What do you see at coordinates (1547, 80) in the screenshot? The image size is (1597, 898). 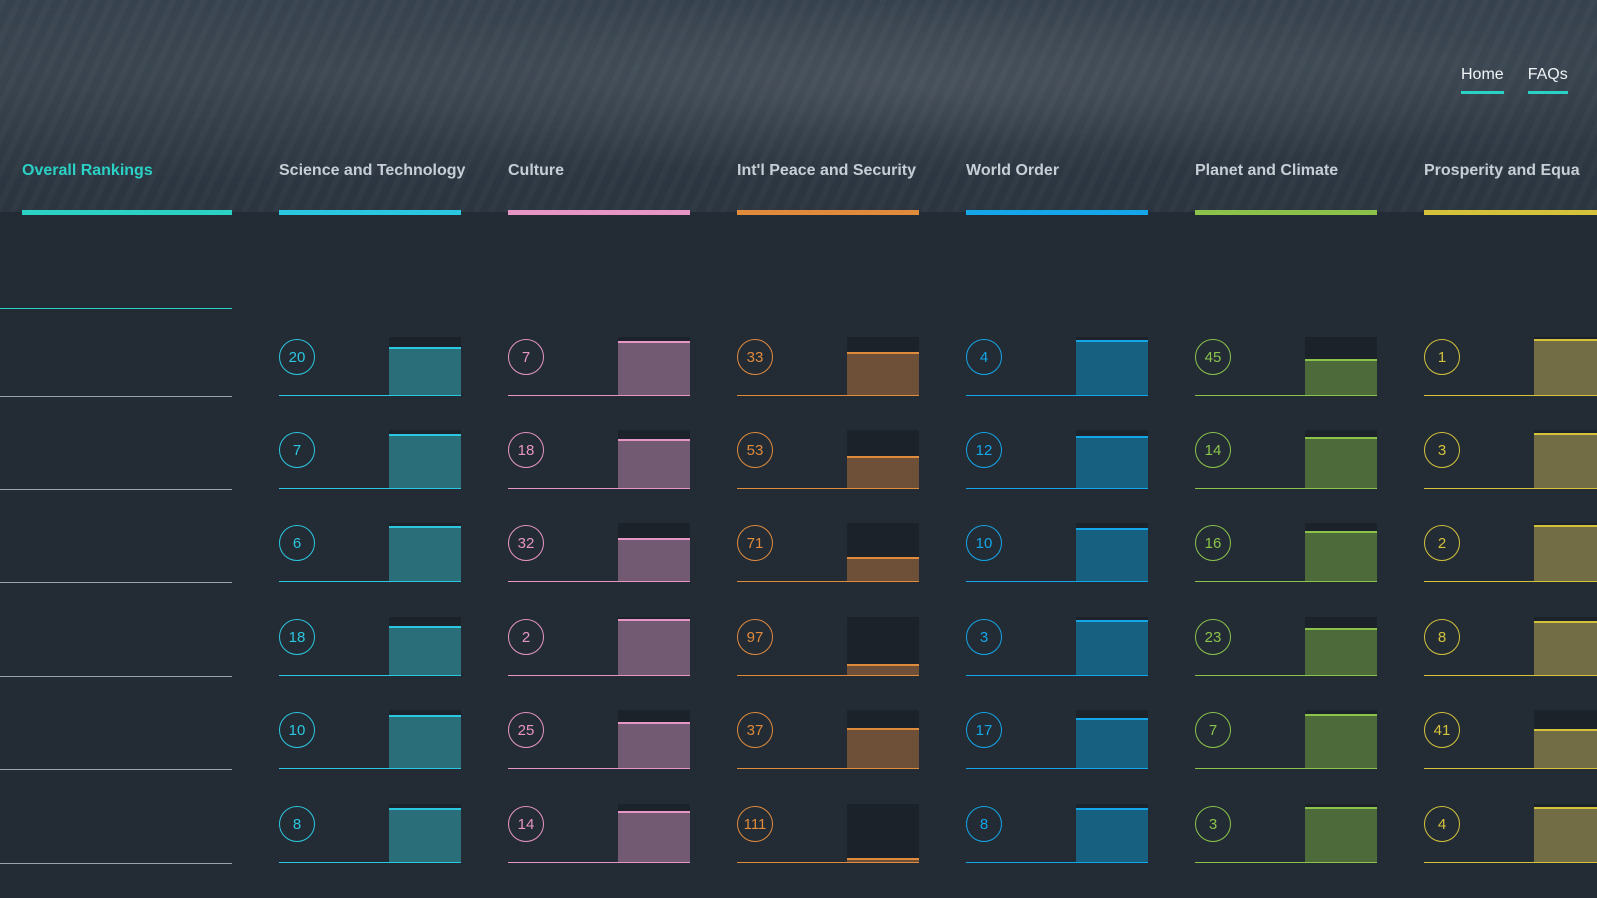 I see `nav-faqs-link: FAQs` at bounding box center [1547, 80].